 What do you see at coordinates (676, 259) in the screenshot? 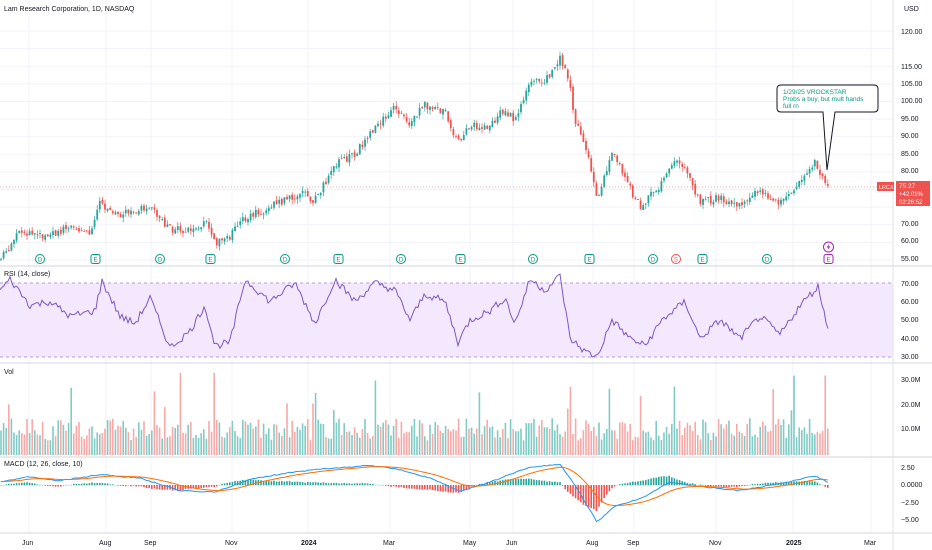
I see `event-marker: S` at bounding box center [676, 259].